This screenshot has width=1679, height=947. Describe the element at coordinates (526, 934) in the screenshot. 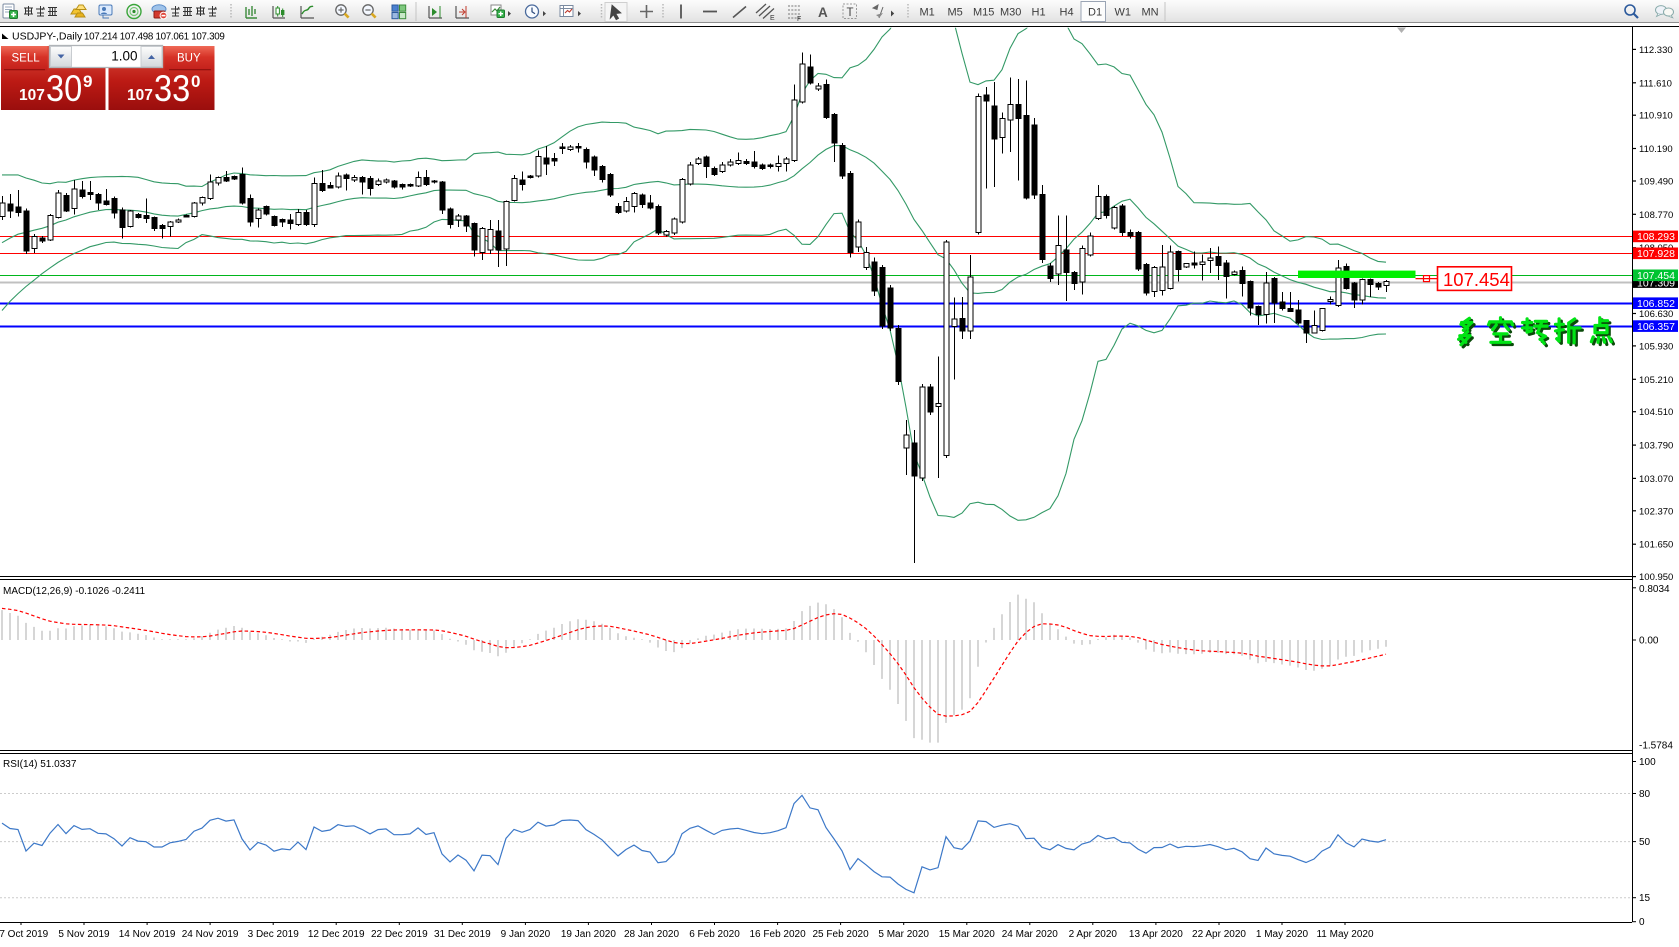

I see `svg-text: 9 Jan 2020` at that location.